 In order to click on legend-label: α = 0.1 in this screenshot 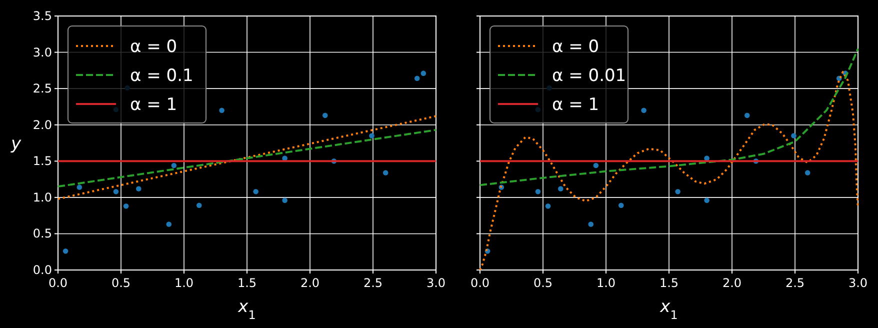, I will do `click(162, 76)`.